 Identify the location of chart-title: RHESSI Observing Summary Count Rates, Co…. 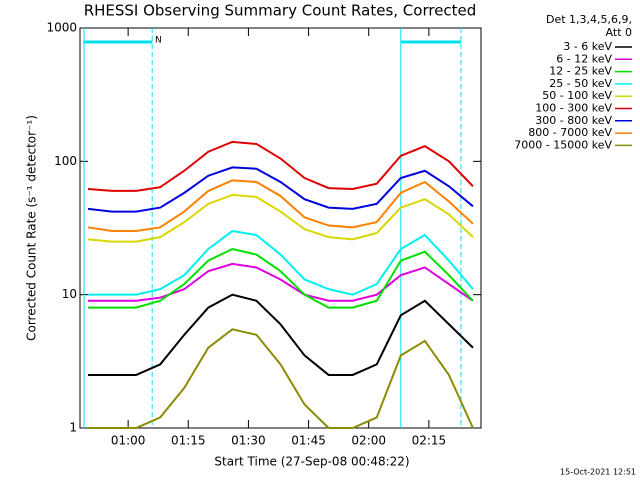
(280, 11).